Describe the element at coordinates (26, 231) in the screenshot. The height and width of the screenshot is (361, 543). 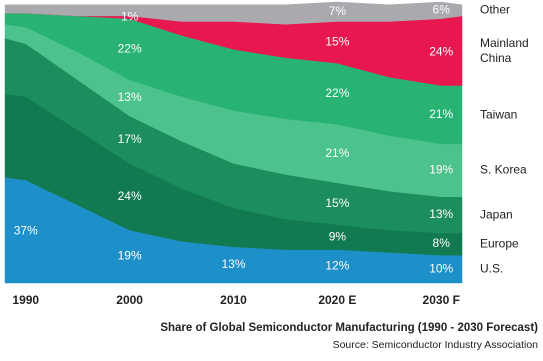
I see `data-label: 37%` at that location.